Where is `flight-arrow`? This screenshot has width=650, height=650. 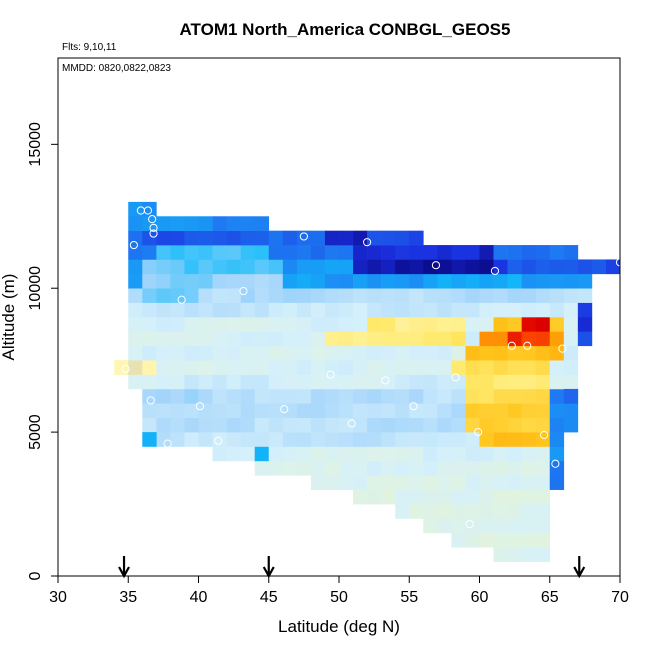
flight-arrow is located at coordinates (124, 567).